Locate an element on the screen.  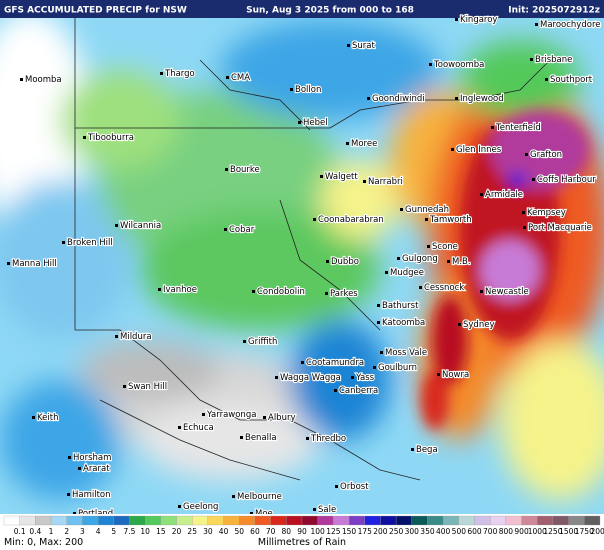
header-init: Init: 2025072912z is located at coordinates (554, 11).